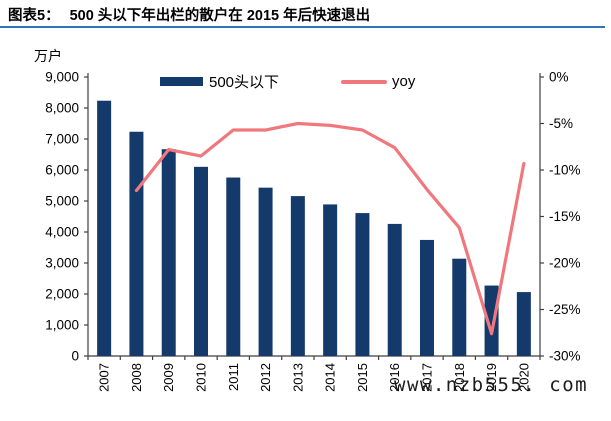 This screenshot has width=611, height=421. I want to click on right-axis-tick-label: -15%, so click(565, 216).